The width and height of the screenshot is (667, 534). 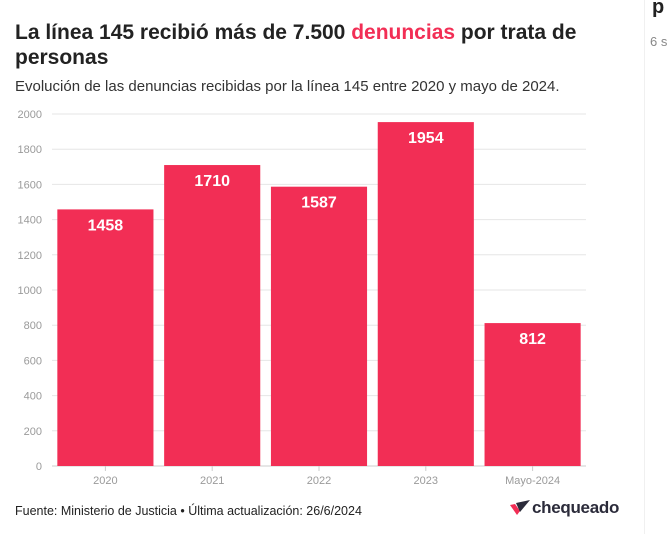 What do you see at coordinates (106, 225) in the screenshot?
I see `data-label: 1458` at bounding box center [106, 225].